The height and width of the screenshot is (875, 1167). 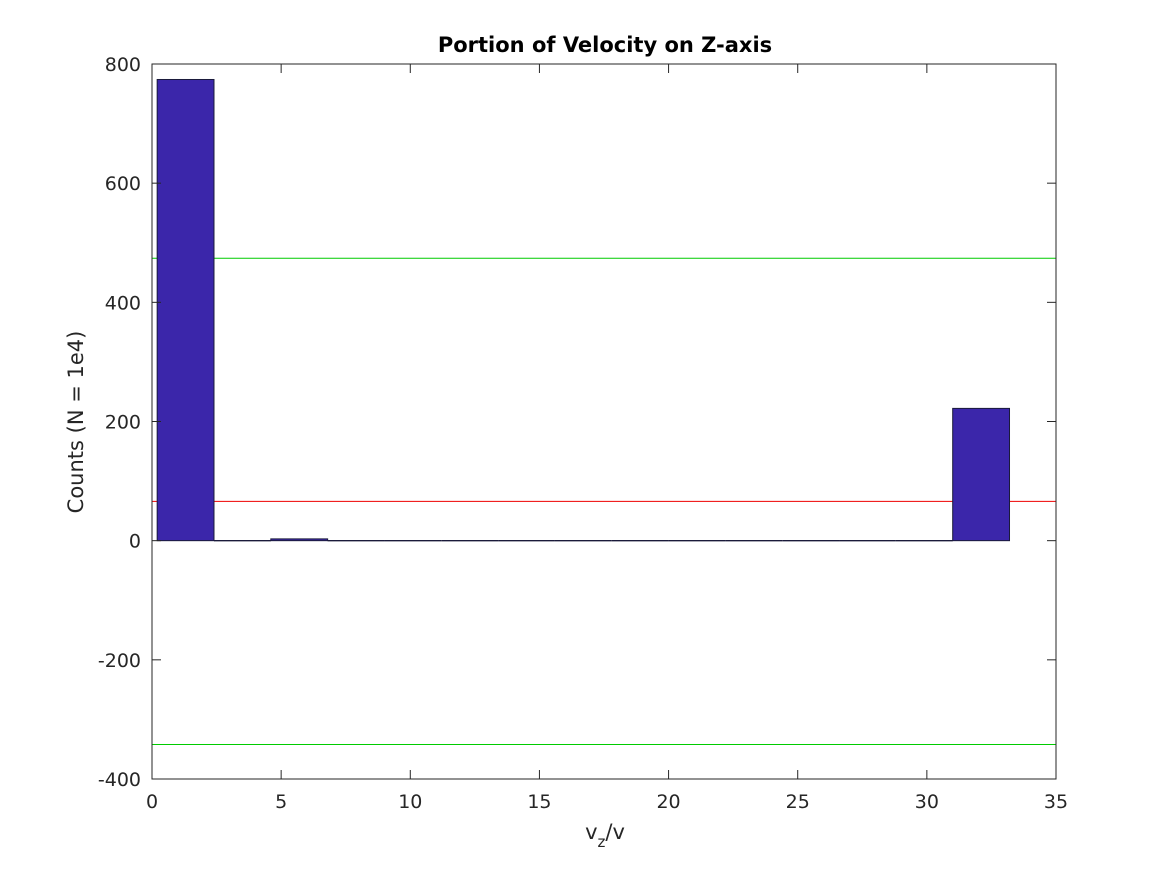 I want to click on x-tick-label: 20, so click(x=668, y=802).